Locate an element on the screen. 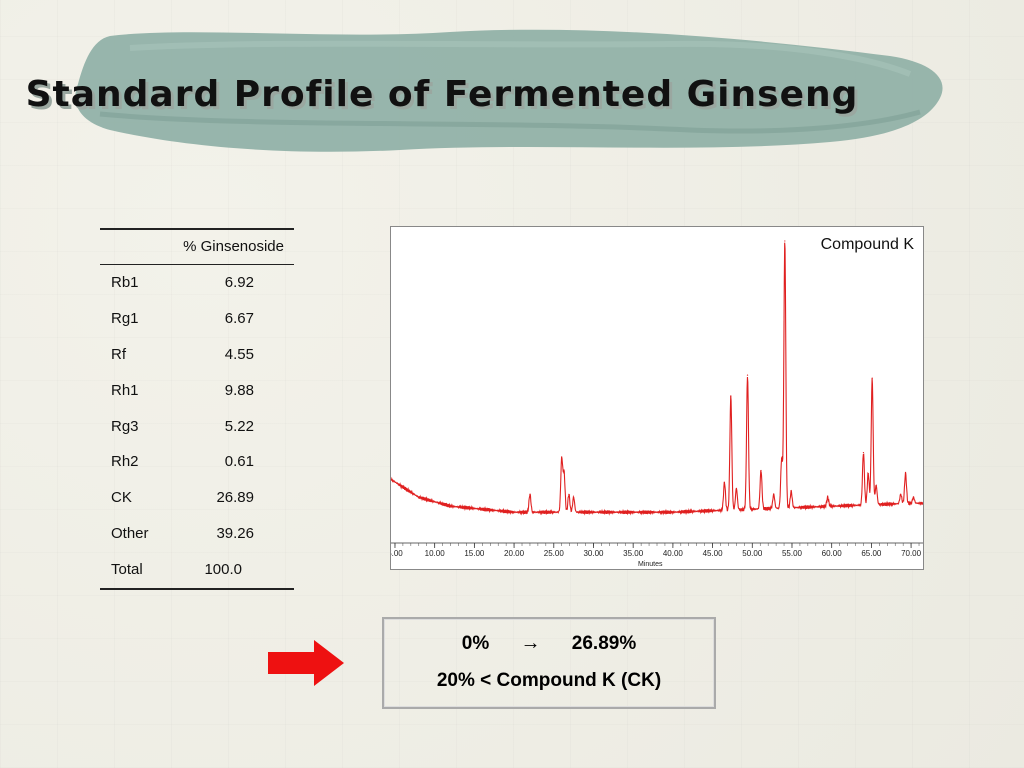 The image size is (1024, 768). x-tick-label: 55.00 is located at coordinates (792, 553).